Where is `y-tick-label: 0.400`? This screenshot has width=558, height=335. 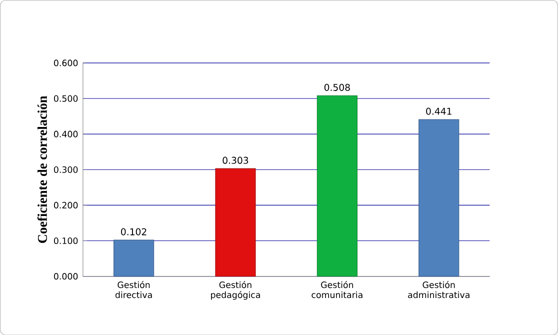 y-tick-label: 0.400 is located at coordinates (66, 134).